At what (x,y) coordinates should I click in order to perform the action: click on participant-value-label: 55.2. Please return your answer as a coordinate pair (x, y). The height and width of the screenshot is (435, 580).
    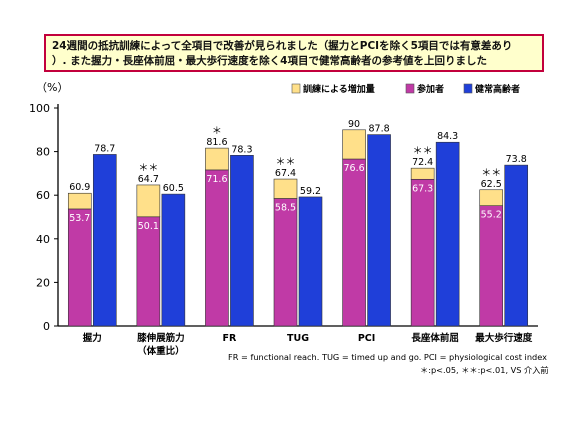
    Looking at the image, I should click on (491, 215).